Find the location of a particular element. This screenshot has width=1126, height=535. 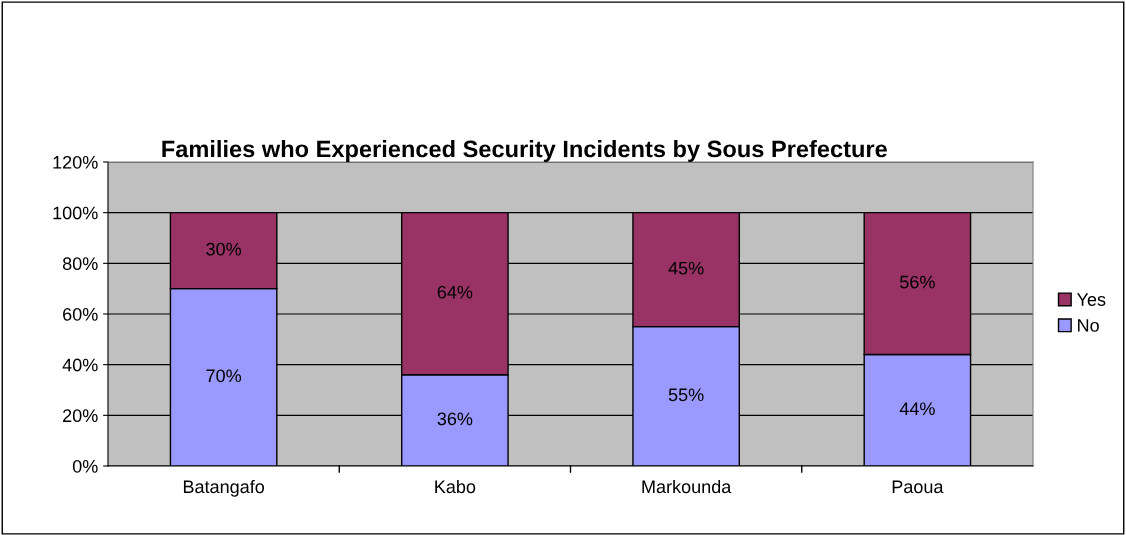

data-label: 44% is located at coordinates (917, 409).